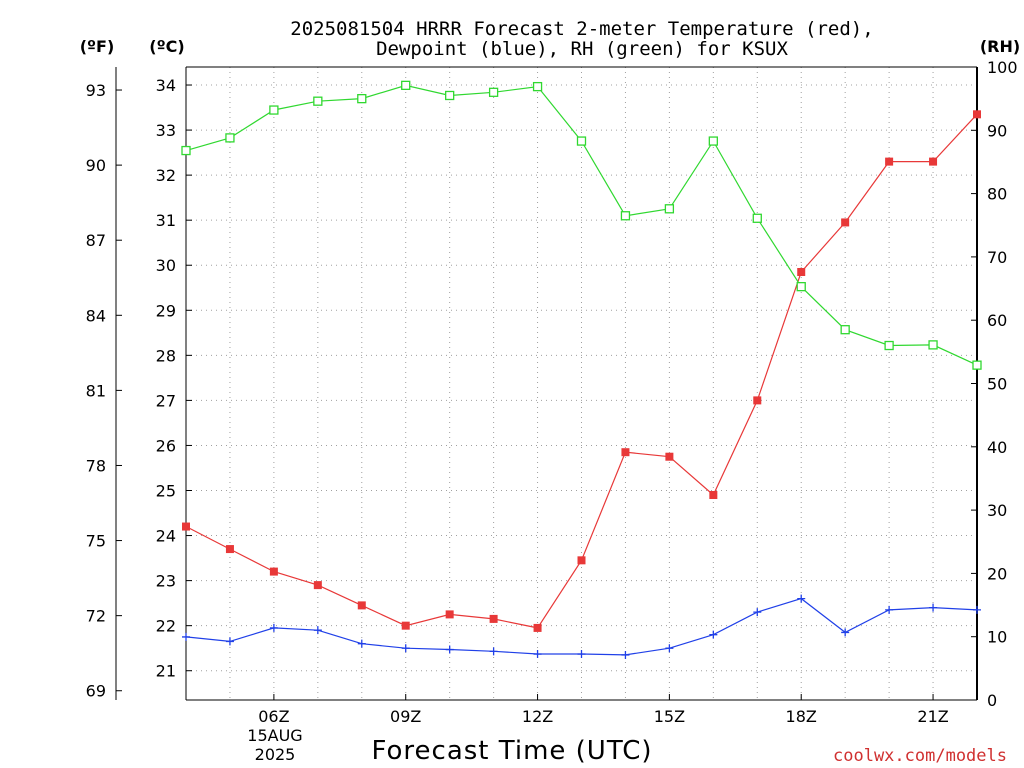 This screenshot has height=768, width=1024. Describe the element at coordinates (96, 315) in the screenshot. I see `fahrenheit-tick-label: 84` at that location.